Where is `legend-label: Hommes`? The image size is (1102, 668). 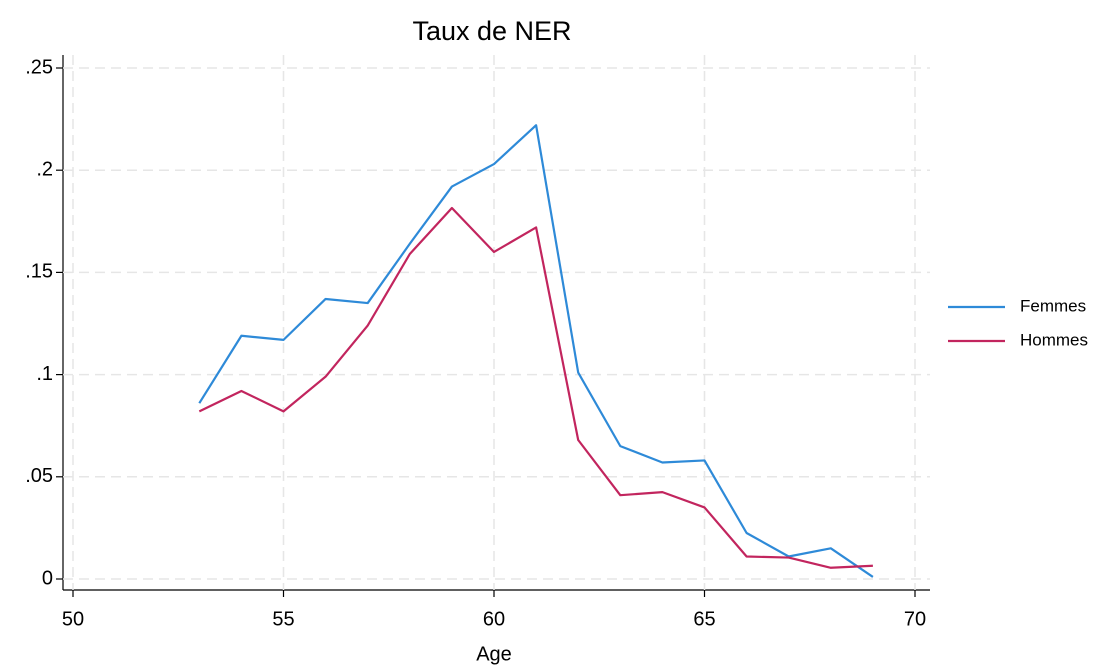 legend-label: Hommes is located at coordinates (1054, 339).